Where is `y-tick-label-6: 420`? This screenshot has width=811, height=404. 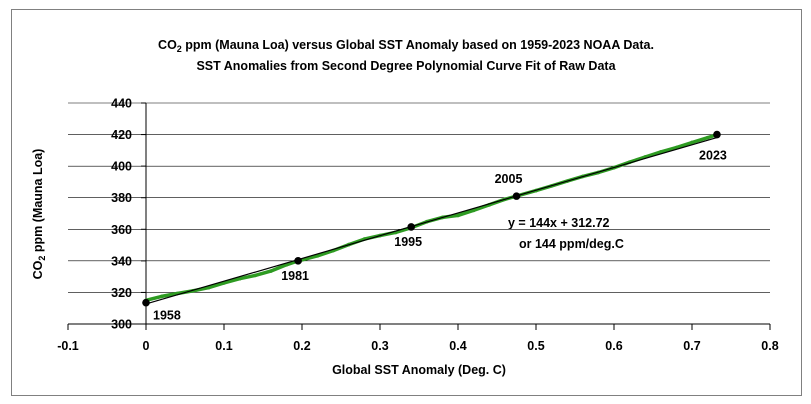
y-tick-label-6: 420 is located at coordinates (121, 135).